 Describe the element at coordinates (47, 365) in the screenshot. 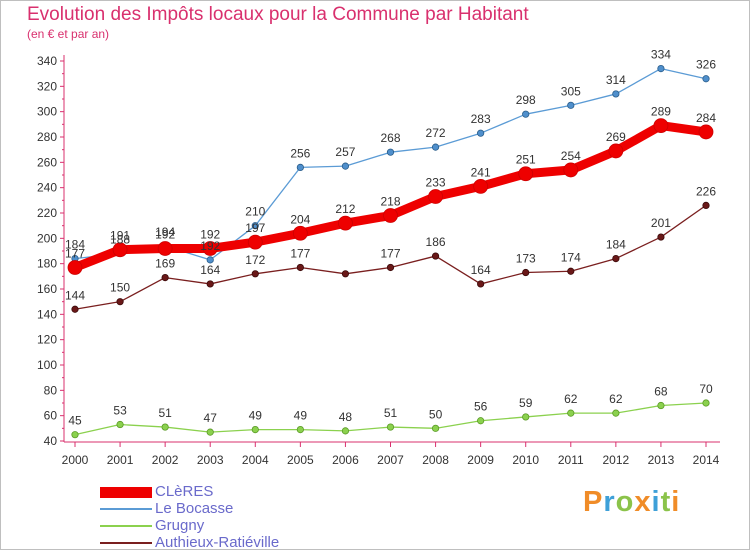

I see `y-tick-label: 100` at that location.